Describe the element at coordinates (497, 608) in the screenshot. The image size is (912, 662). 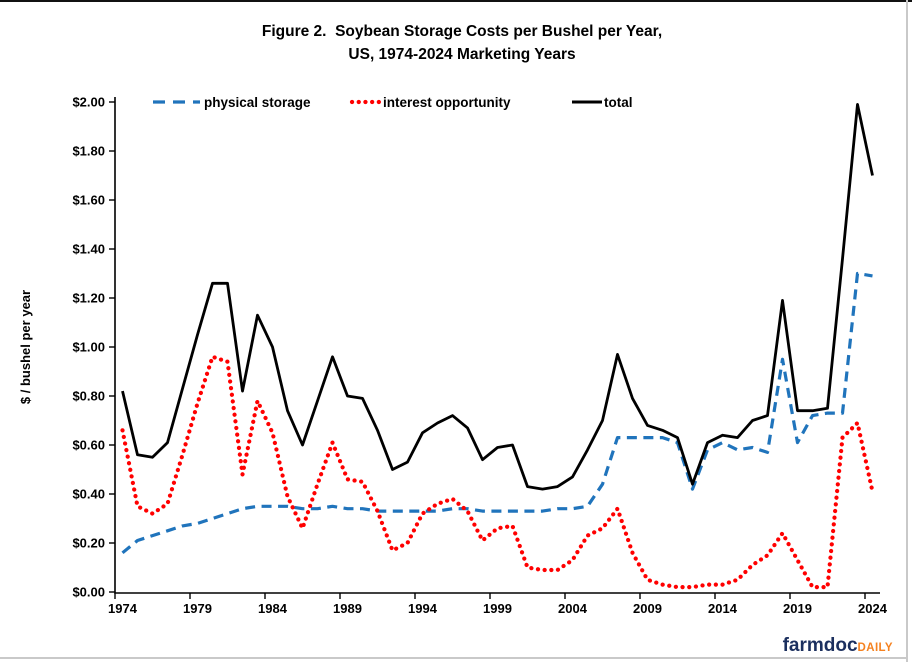
I see `x-tick-label: 1999` at that location.